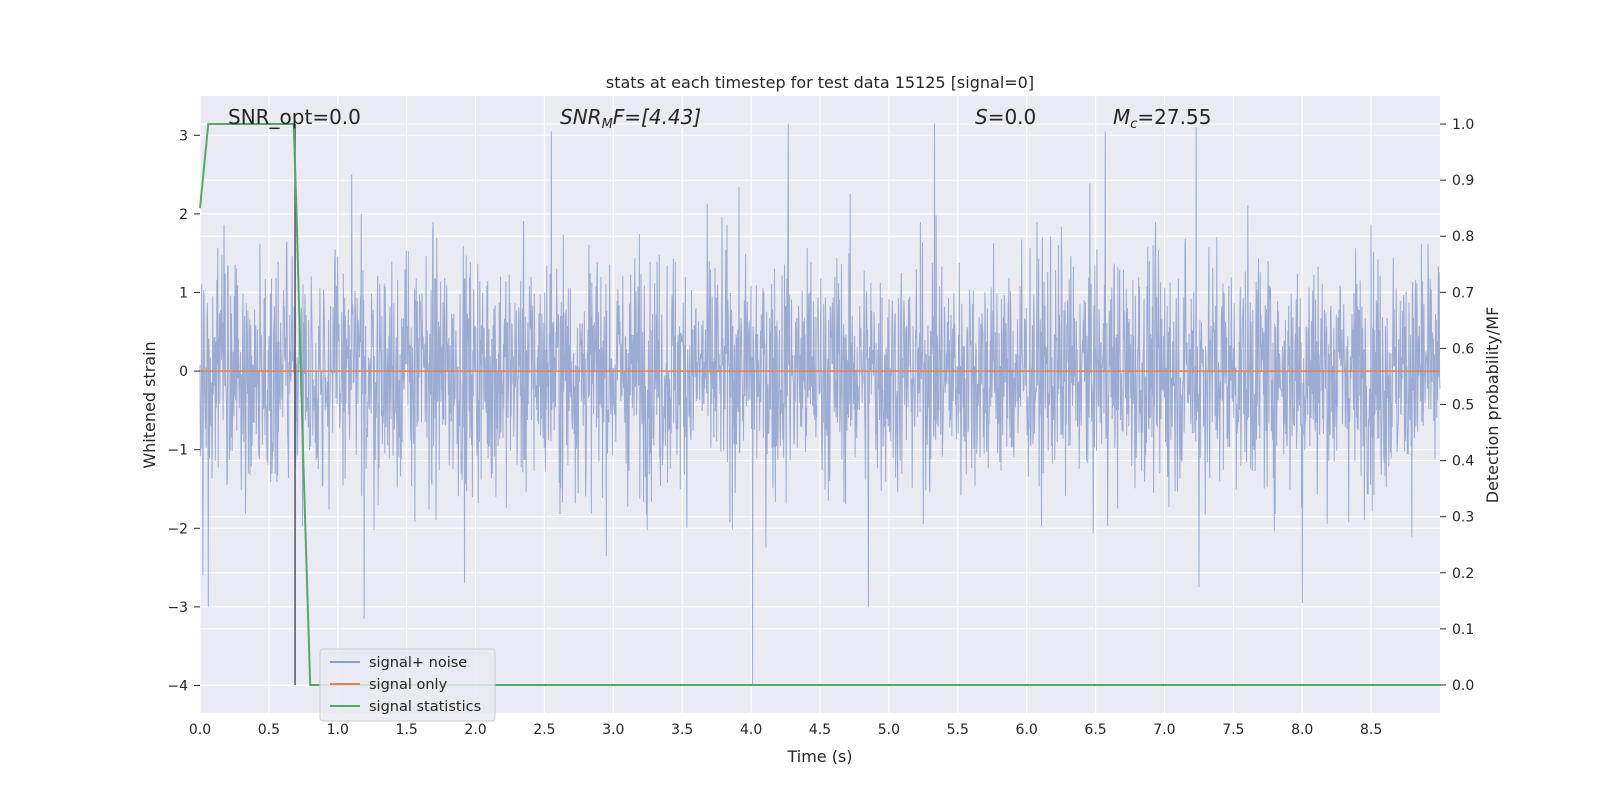 The height and width of the screenshot is (800, 1600). What do you see at coordinates (177, 686) in the screenshot?
I see `y-tick-label: −4` at bounding box center [177, 686].